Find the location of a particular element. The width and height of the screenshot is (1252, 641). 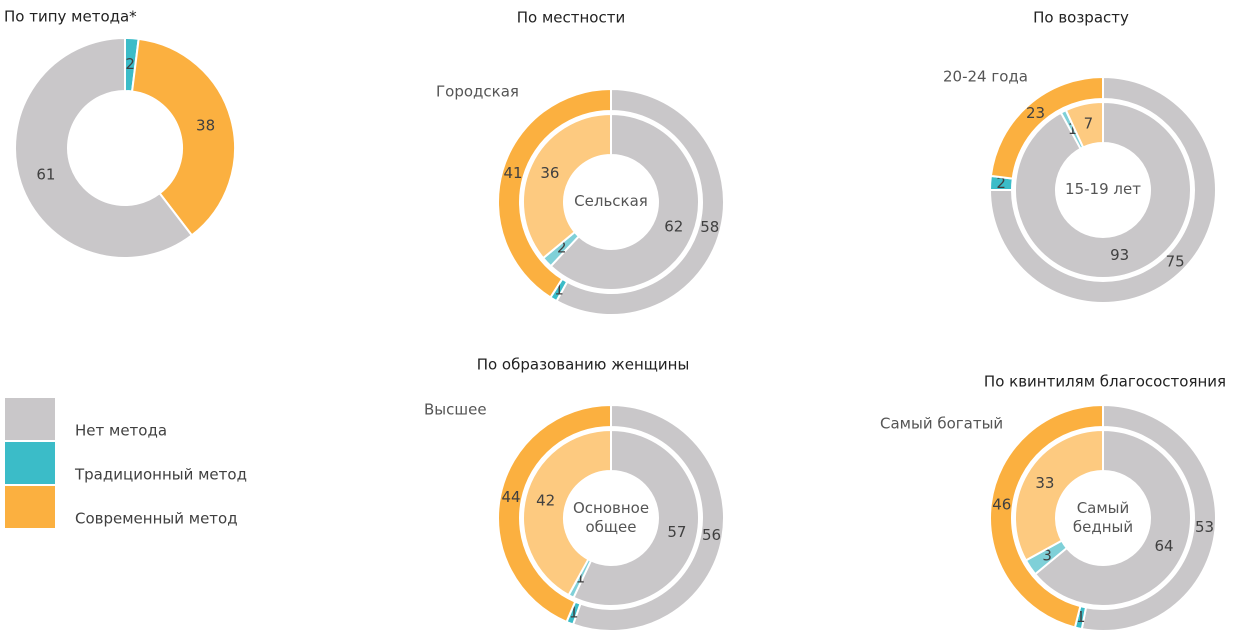

data-label: 53 is located at coordinates (1204, 527).